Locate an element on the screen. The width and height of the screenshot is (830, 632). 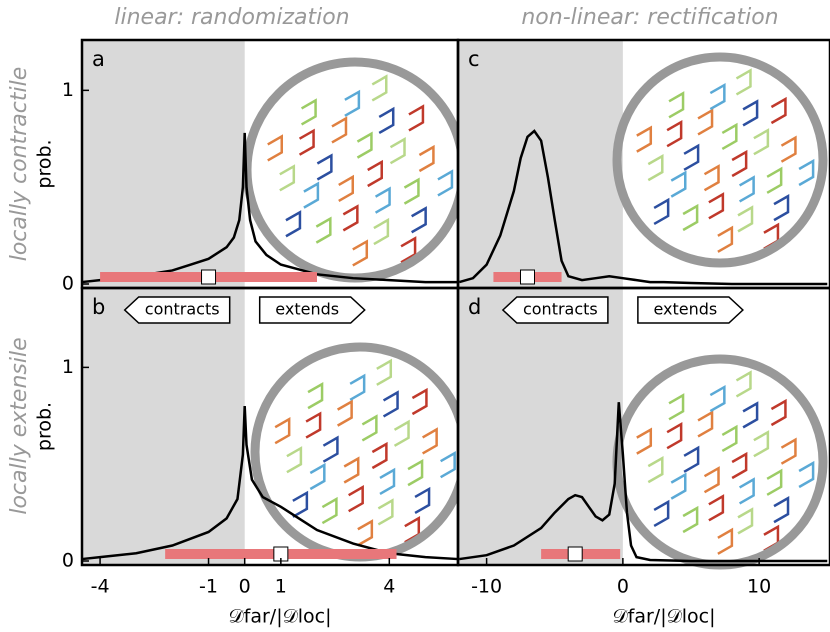
panel-label: d is located at coordinates (474, 307).